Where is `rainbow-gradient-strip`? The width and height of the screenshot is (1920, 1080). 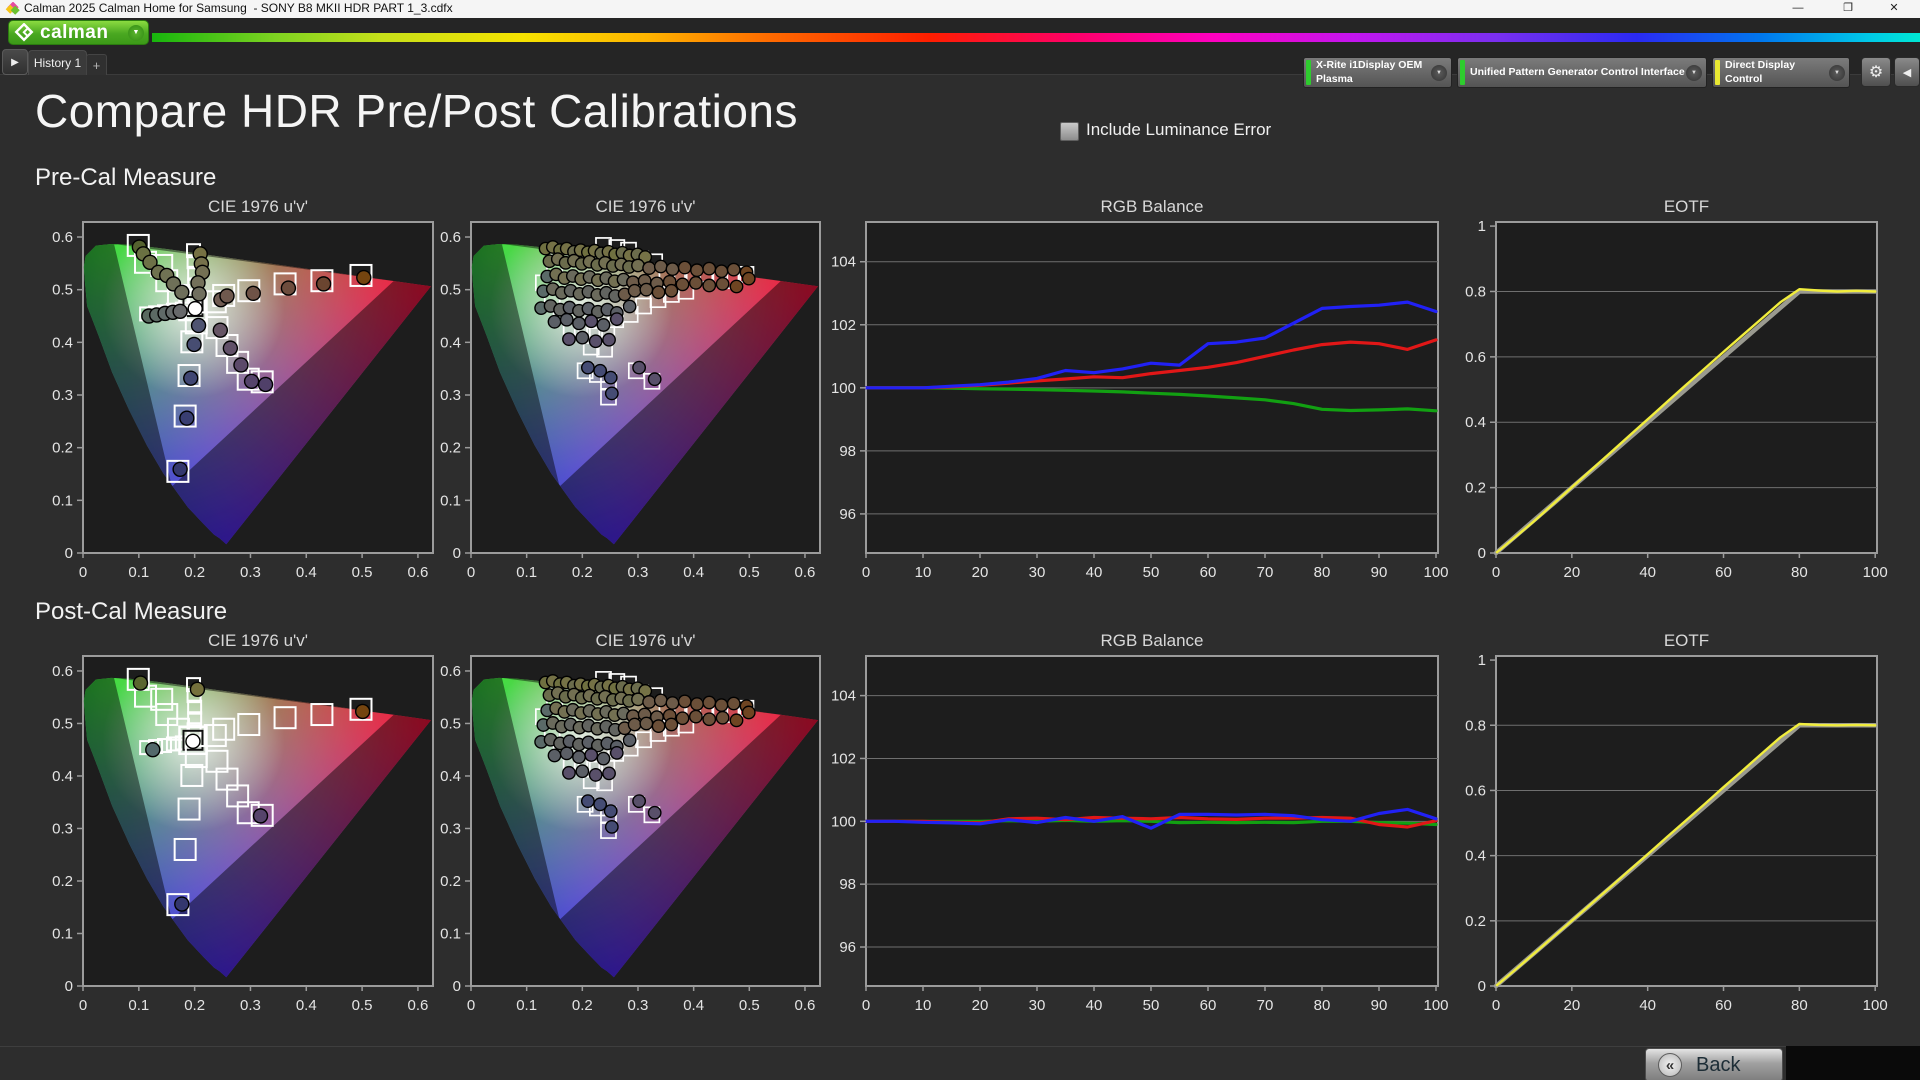
rainbow-gradient-strip is located at coordinates (1036, 37).